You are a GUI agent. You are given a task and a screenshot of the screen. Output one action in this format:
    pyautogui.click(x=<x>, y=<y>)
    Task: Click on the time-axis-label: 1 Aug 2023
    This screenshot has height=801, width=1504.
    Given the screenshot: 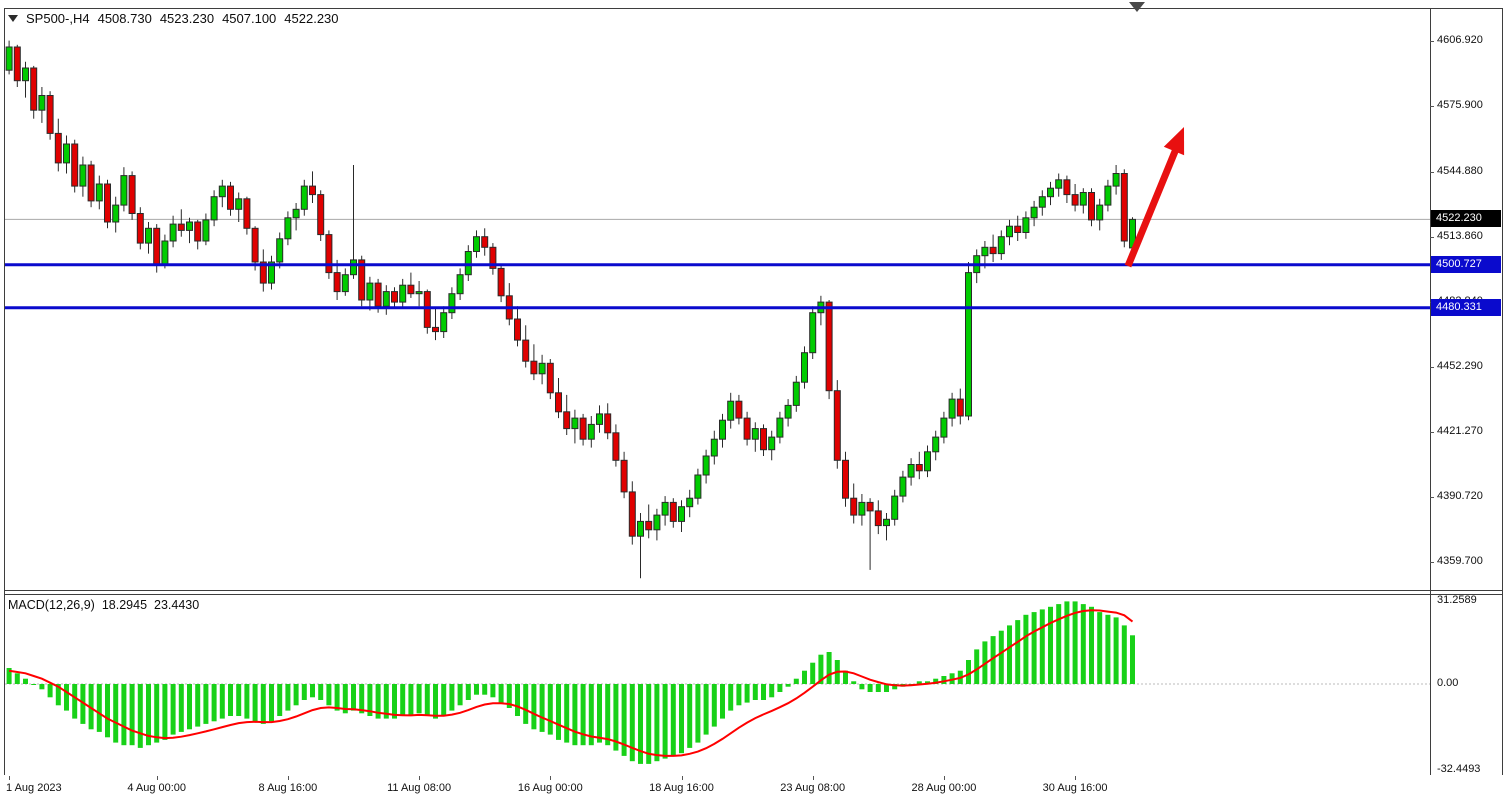 What is the action you would take?
    pyautogui.click(x=34, y=788)
    